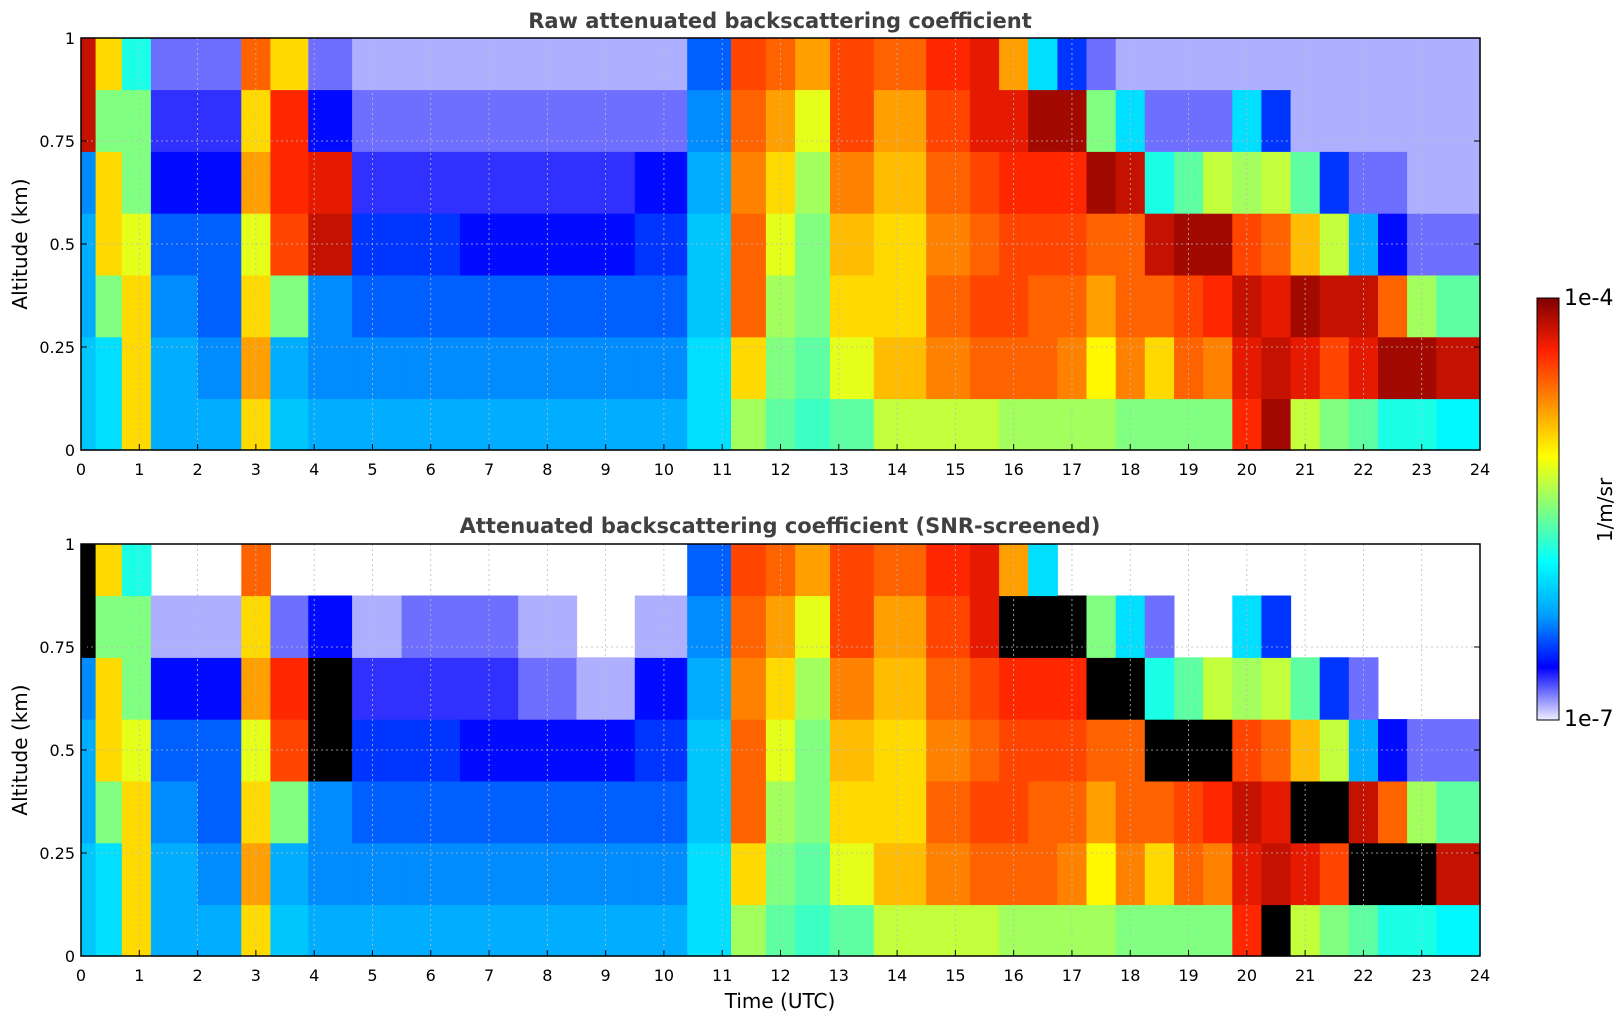 This screenshot has height=1025, width=1621. What do you see at coordinates (955, 975) in the screenshot?
I see `panel-screened-x-tick-label: 15` at bounding box center [955, 975].